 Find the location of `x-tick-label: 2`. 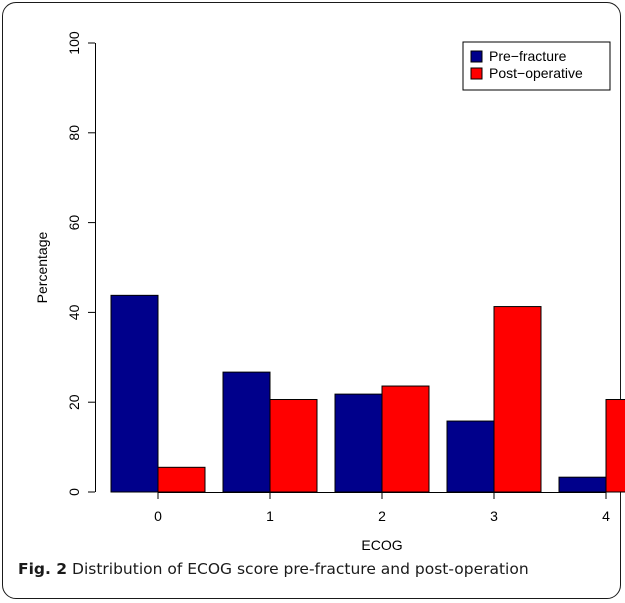

x-tick-label: 2 is located at coordinates (382, 516).